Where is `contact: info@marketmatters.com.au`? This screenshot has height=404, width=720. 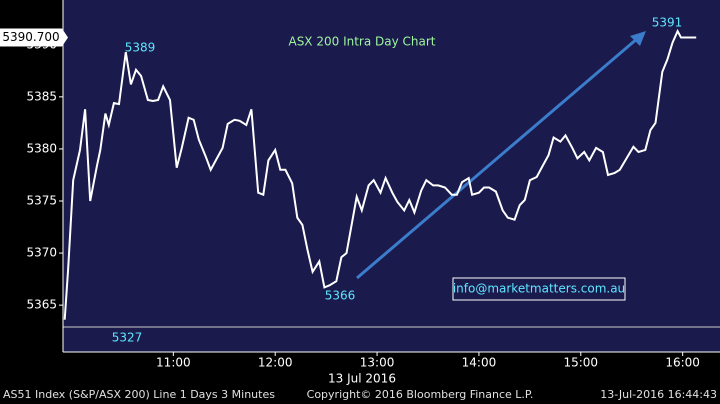 contact: info@marketmatters.com.au is located at coordinates (539, 289).